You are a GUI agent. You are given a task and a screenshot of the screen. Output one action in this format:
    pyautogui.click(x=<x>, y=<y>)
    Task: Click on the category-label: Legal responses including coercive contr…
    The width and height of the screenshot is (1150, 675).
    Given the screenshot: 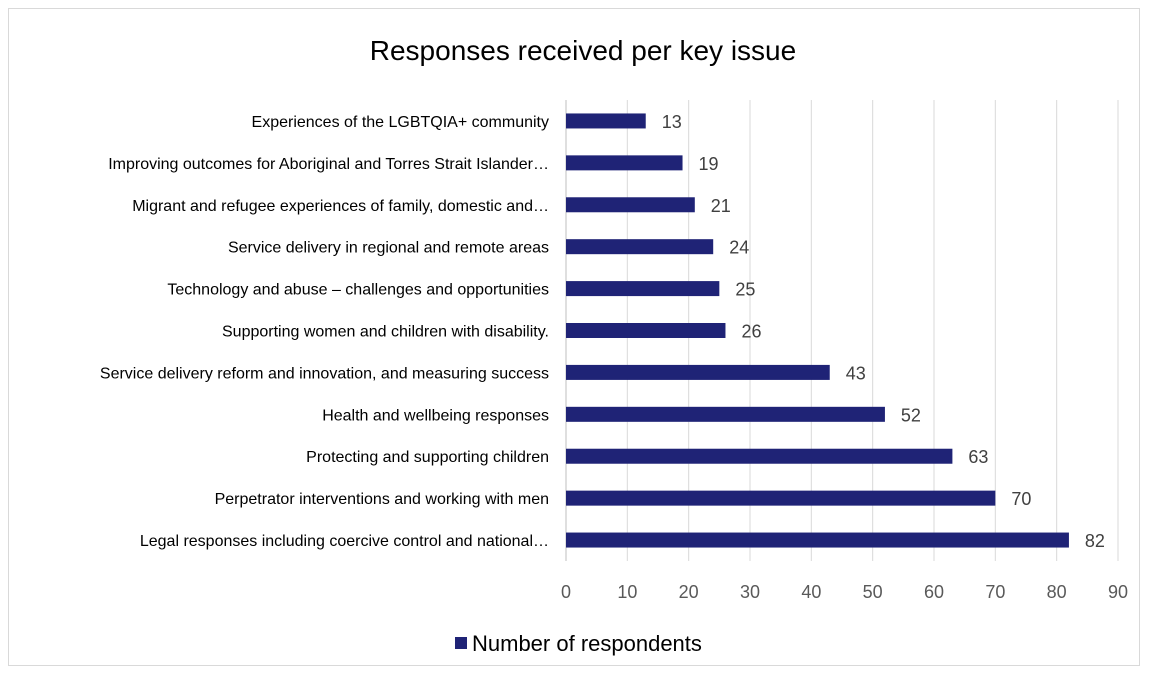 What is the action you would take?
    pyautogui.click(x=344, y=541)
    